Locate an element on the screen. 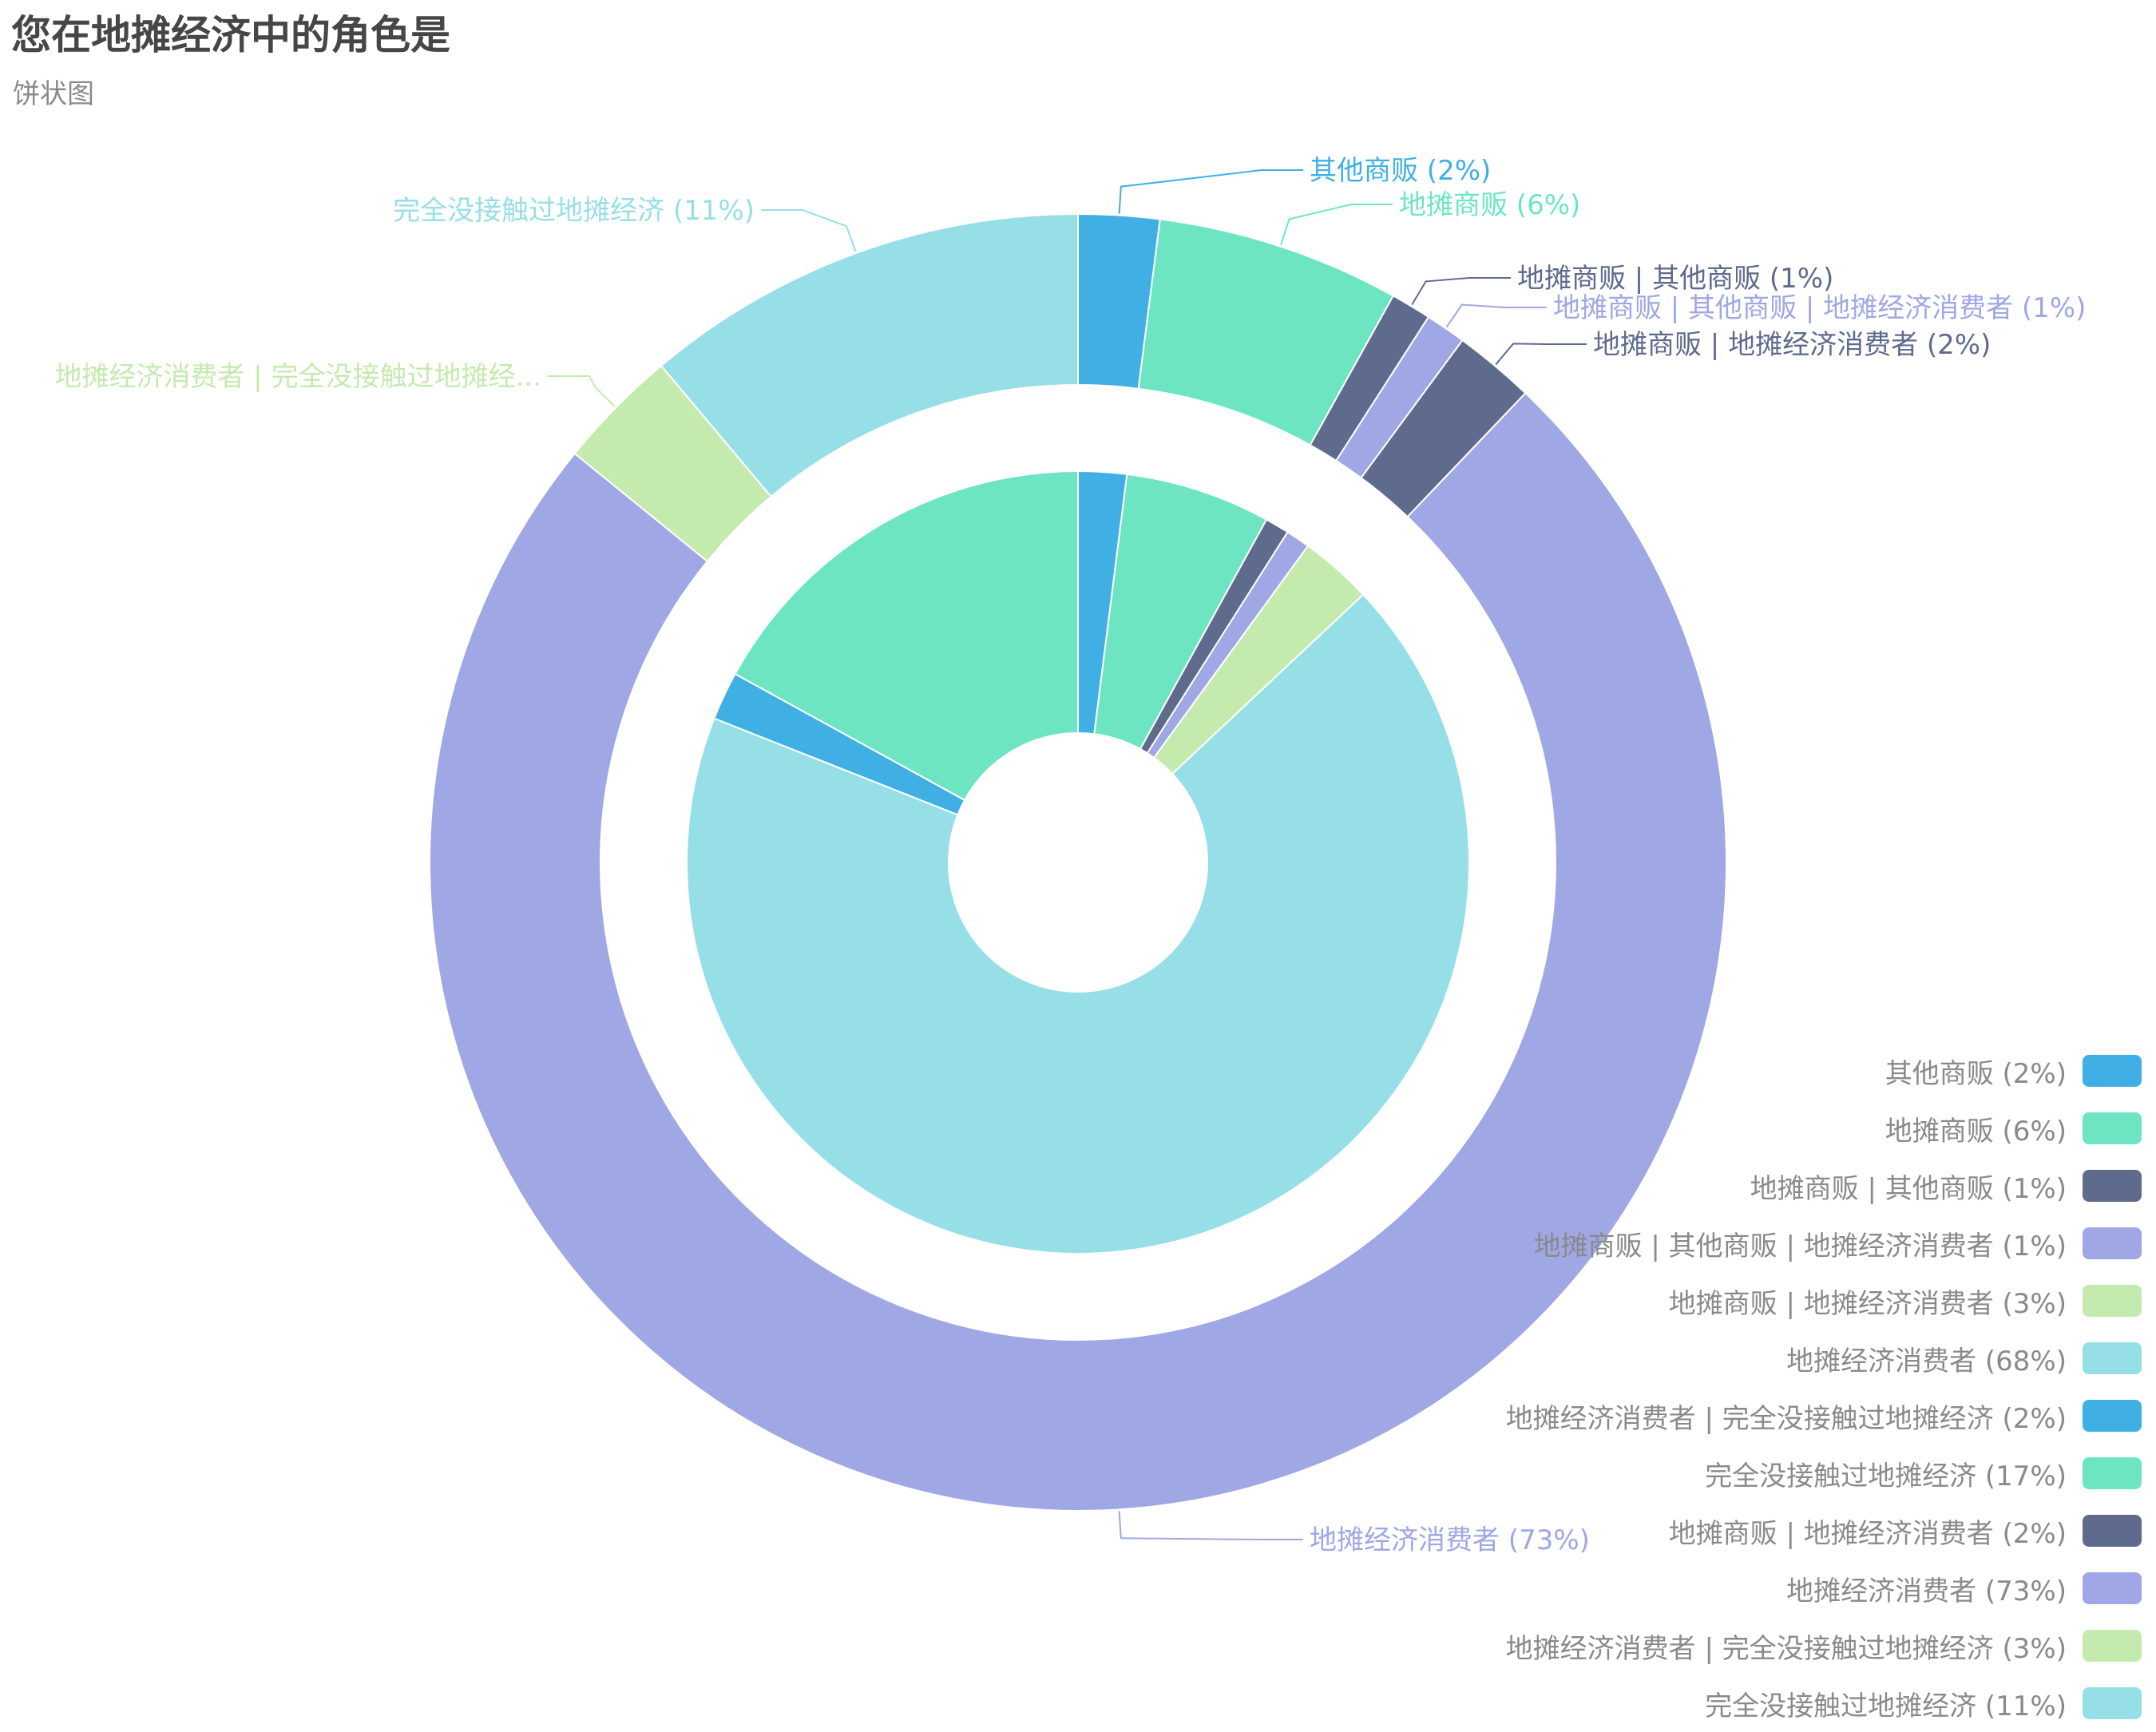  legend-label: 地摊商贩 | 地摊经济消费者 (2%) is located at coordinates (1867, 1534).